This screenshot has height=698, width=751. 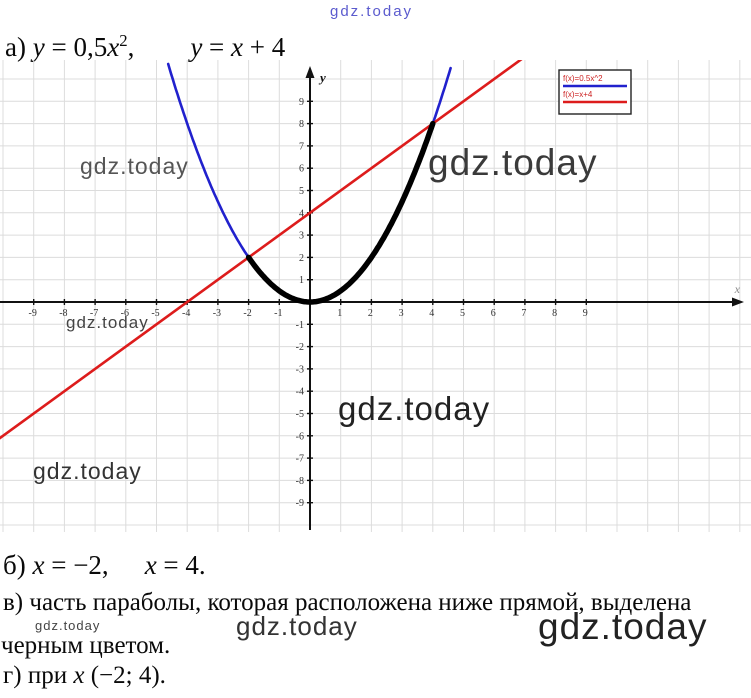 What do you see at coordinates (301, 213) in the screenshot?
I see `y-tick-label: 4` at bounding box center [301, 213].